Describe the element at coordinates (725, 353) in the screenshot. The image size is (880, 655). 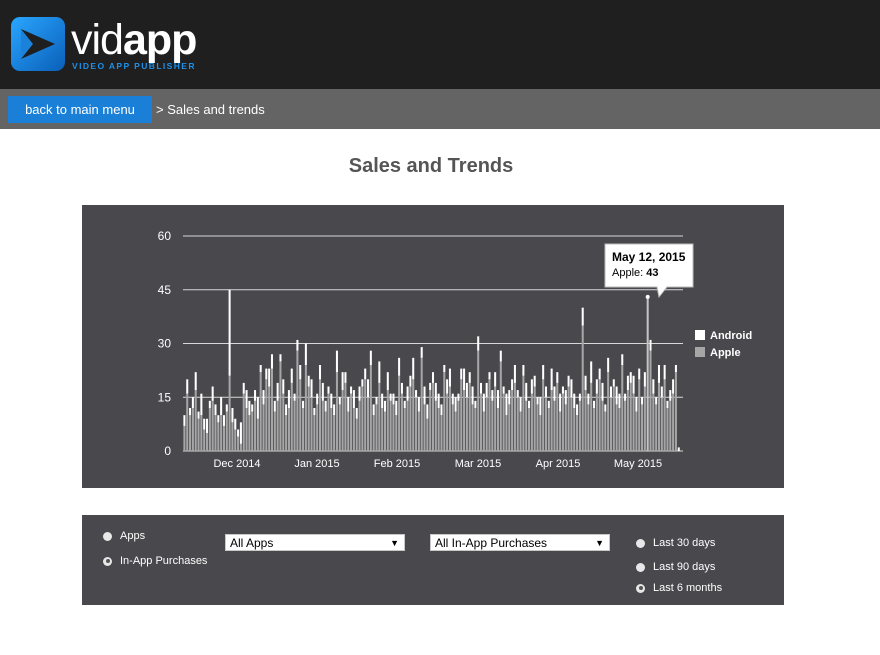
I see `legend-label-apple: Apple` at that location.